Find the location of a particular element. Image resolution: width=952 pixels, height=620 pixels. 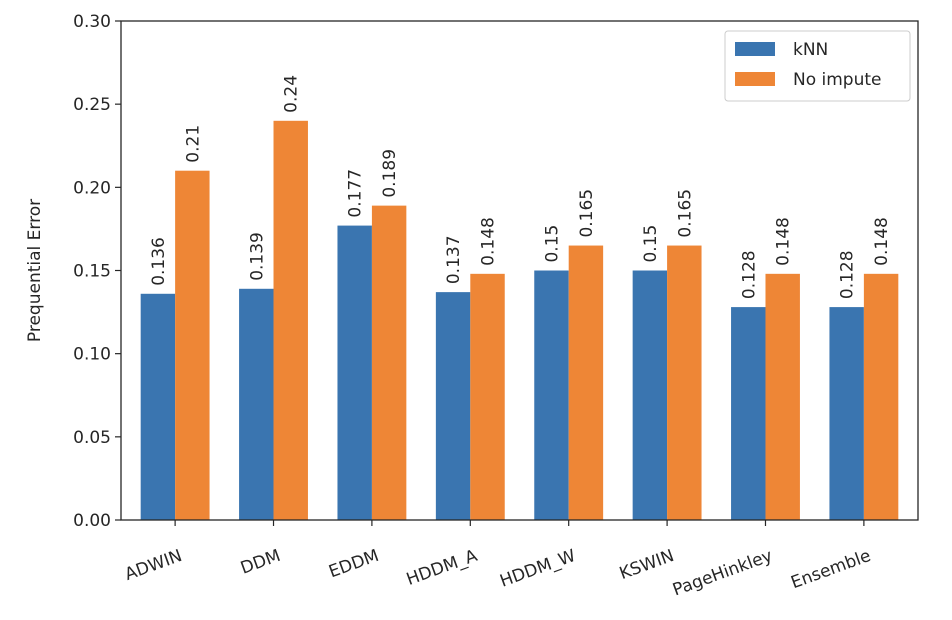

data-label: 0.136 is located at coordinates (159, 261).